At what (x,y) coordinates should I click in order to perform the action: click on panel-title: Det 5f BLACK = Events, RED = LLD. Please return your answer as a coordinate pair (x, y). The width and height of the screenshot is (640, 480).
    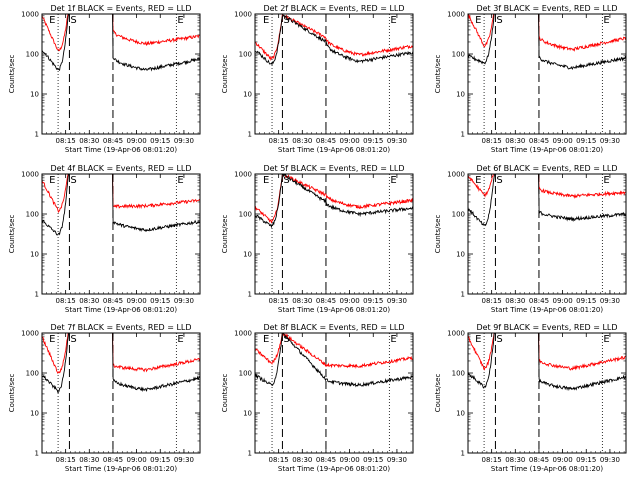
    Looking at the image, I should click on (333, 168).